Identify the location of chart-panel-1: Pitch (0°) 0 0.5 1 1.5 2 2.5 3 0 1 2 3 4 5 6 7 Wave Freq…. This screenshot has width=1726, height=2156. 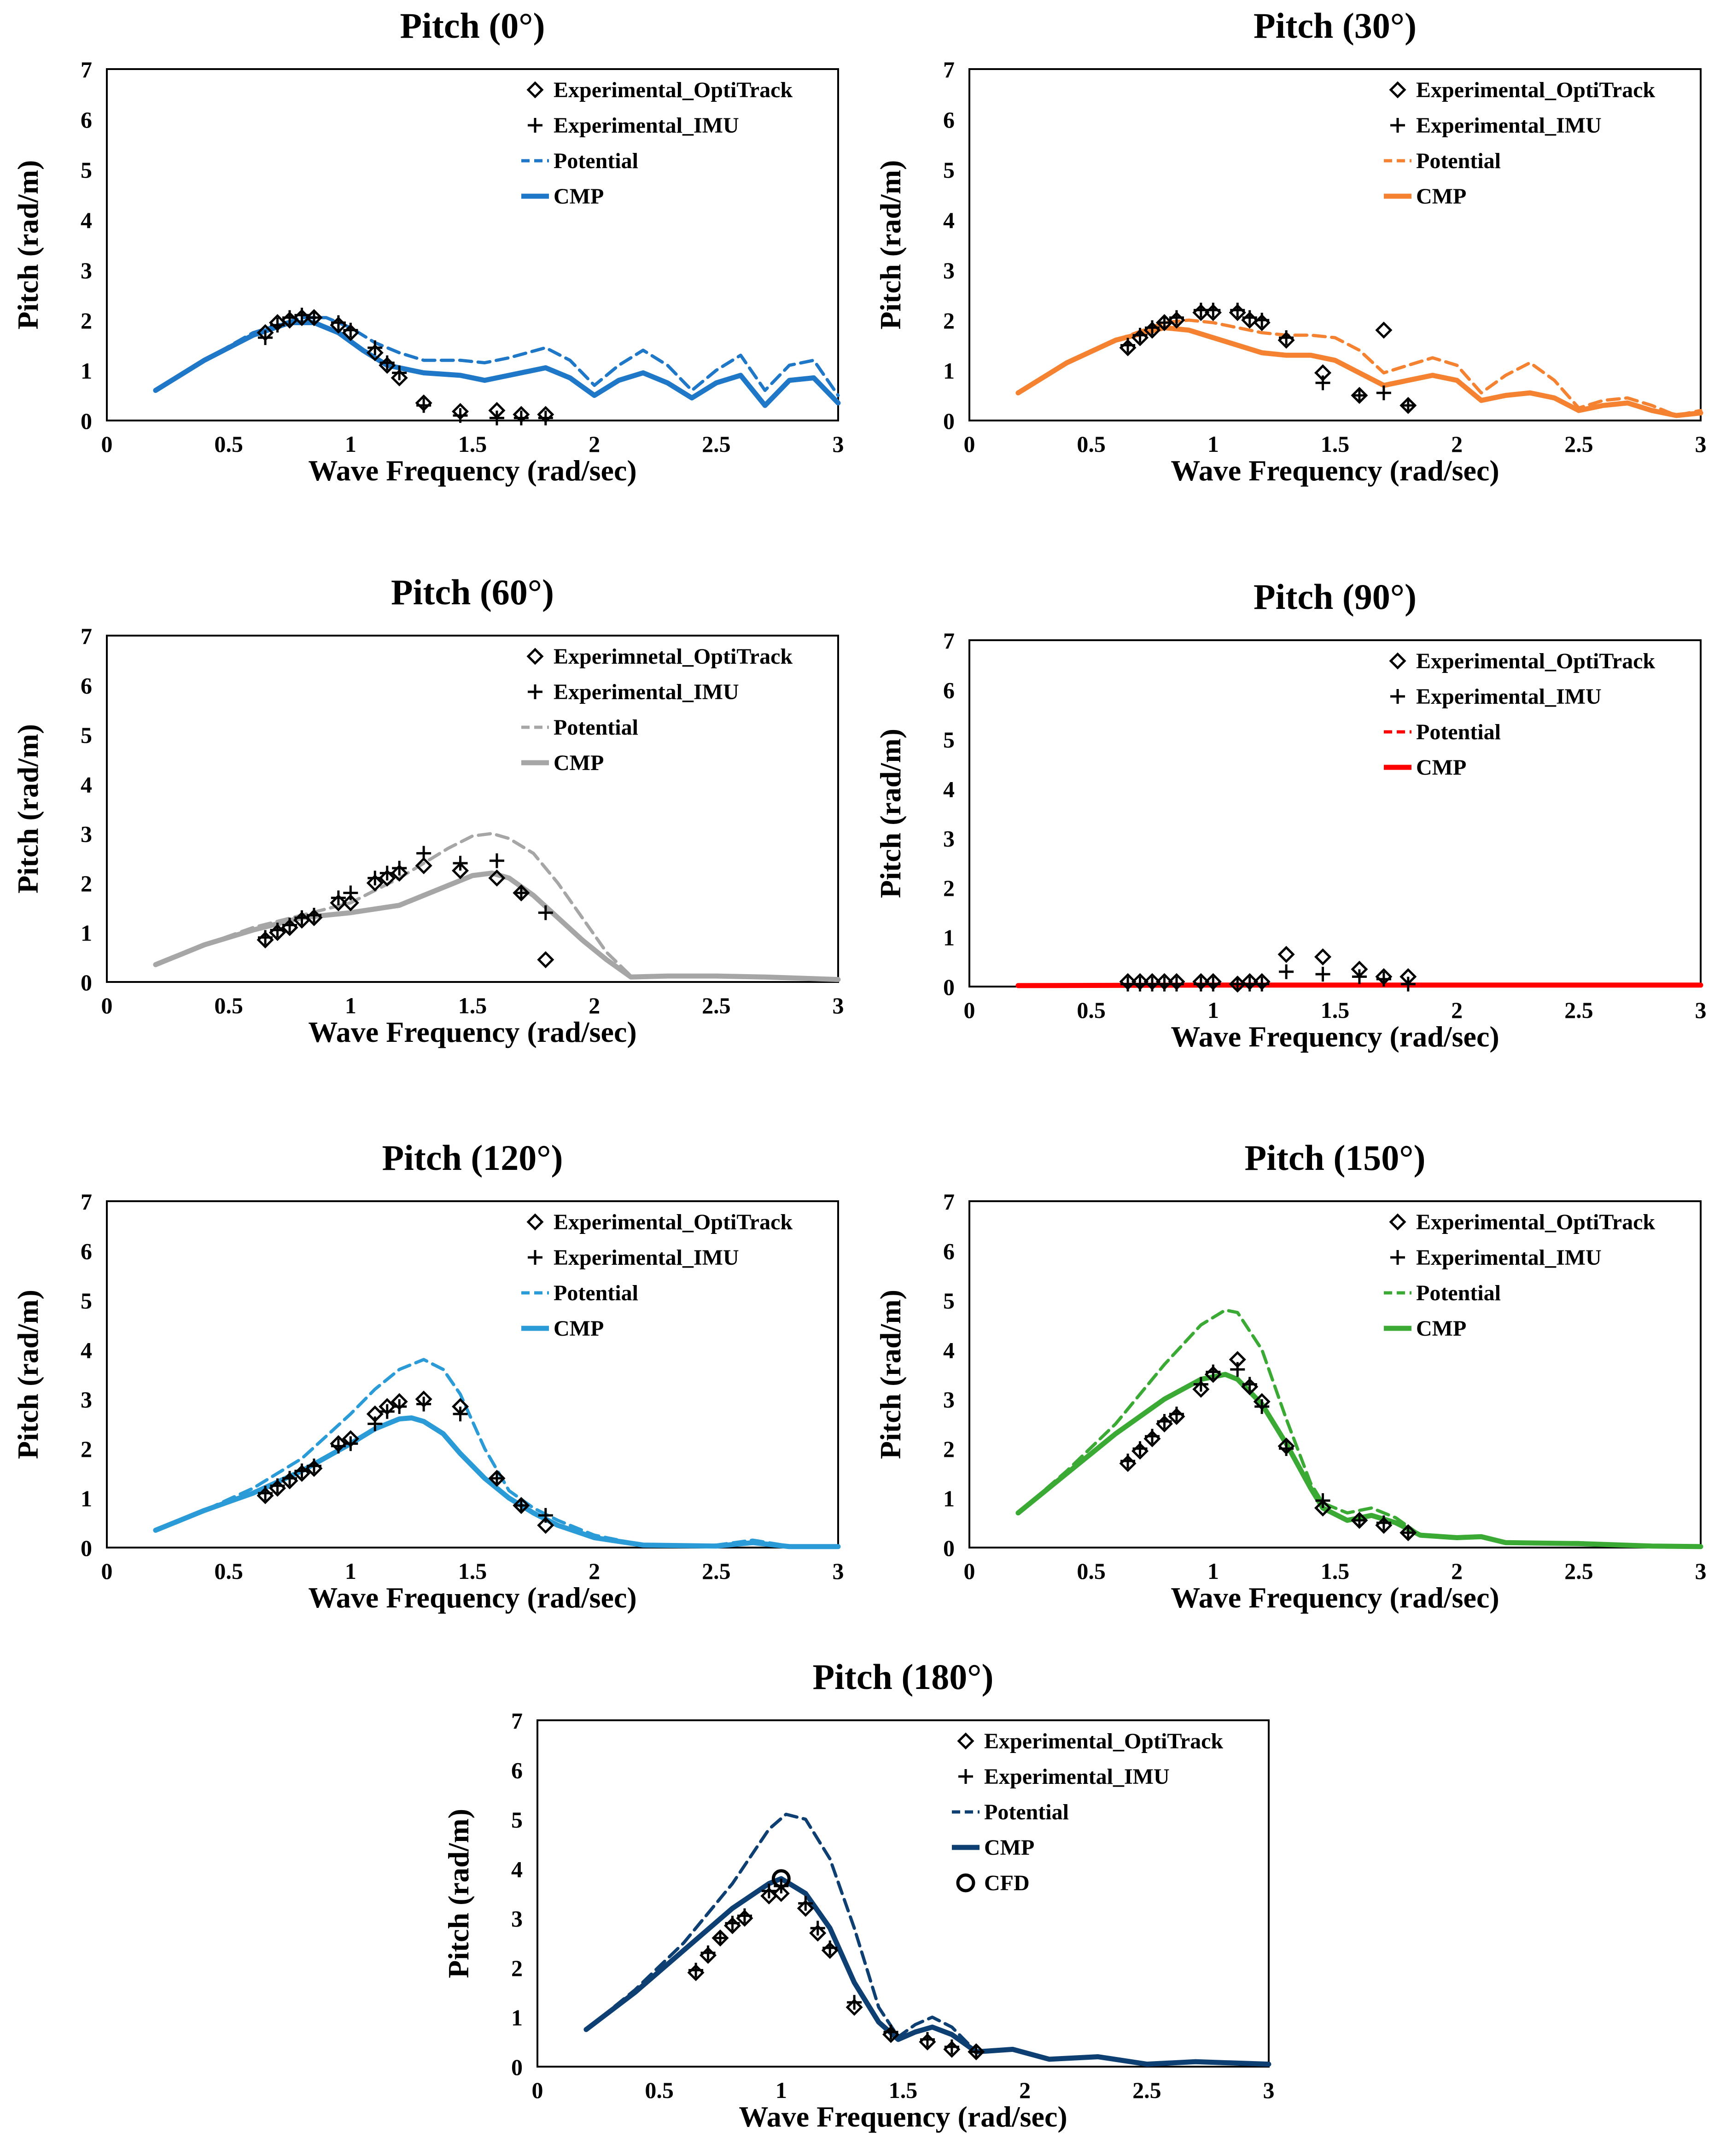
(428, 247).